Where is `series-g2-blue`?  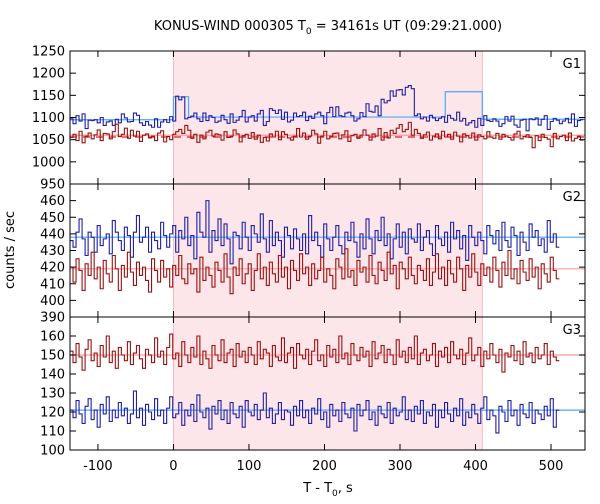
series-g2-blue is located at coordinates (315, 232).